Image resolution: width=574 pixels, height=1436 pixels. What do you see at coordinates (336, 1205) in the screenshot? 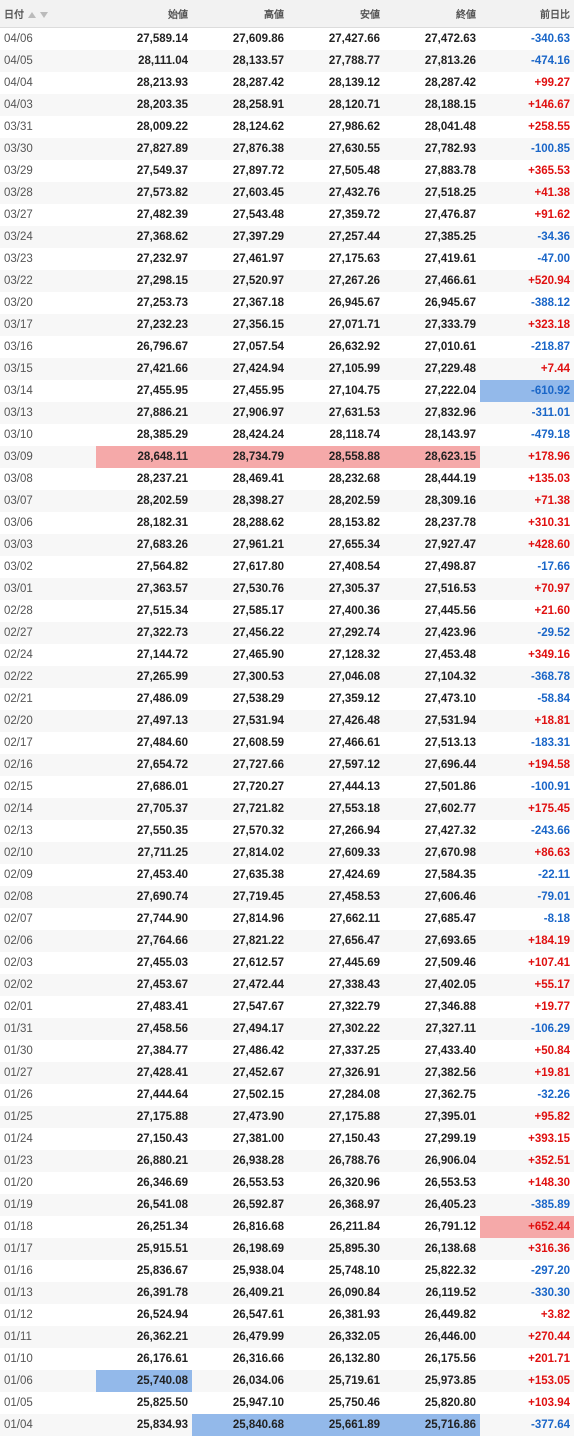
I see `price-cell: 26,368.97` at bounding box center [336, 1205].